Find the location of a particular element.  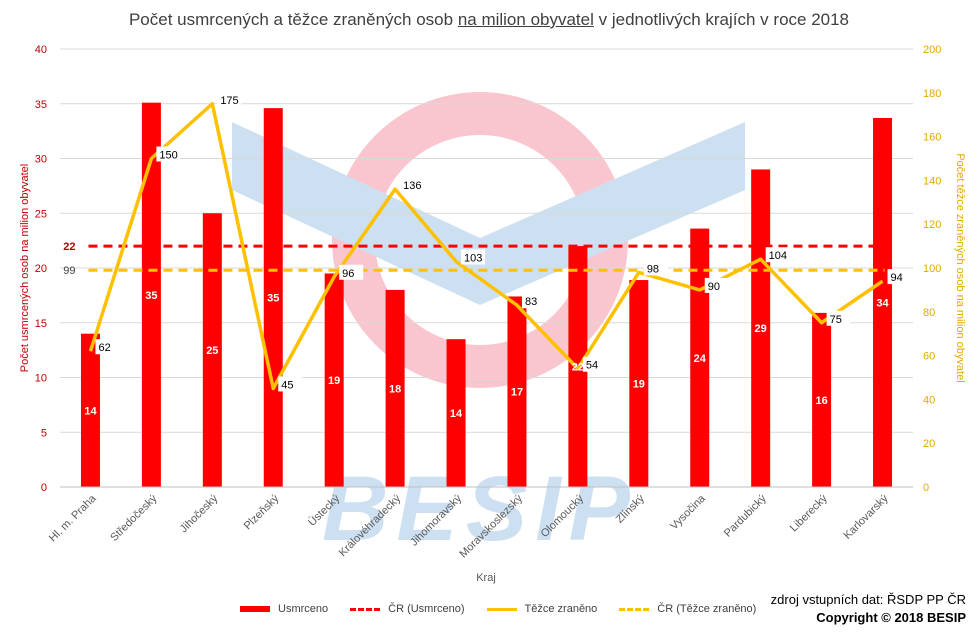

line-data-label: 103 is located at coordinates (473, 258).